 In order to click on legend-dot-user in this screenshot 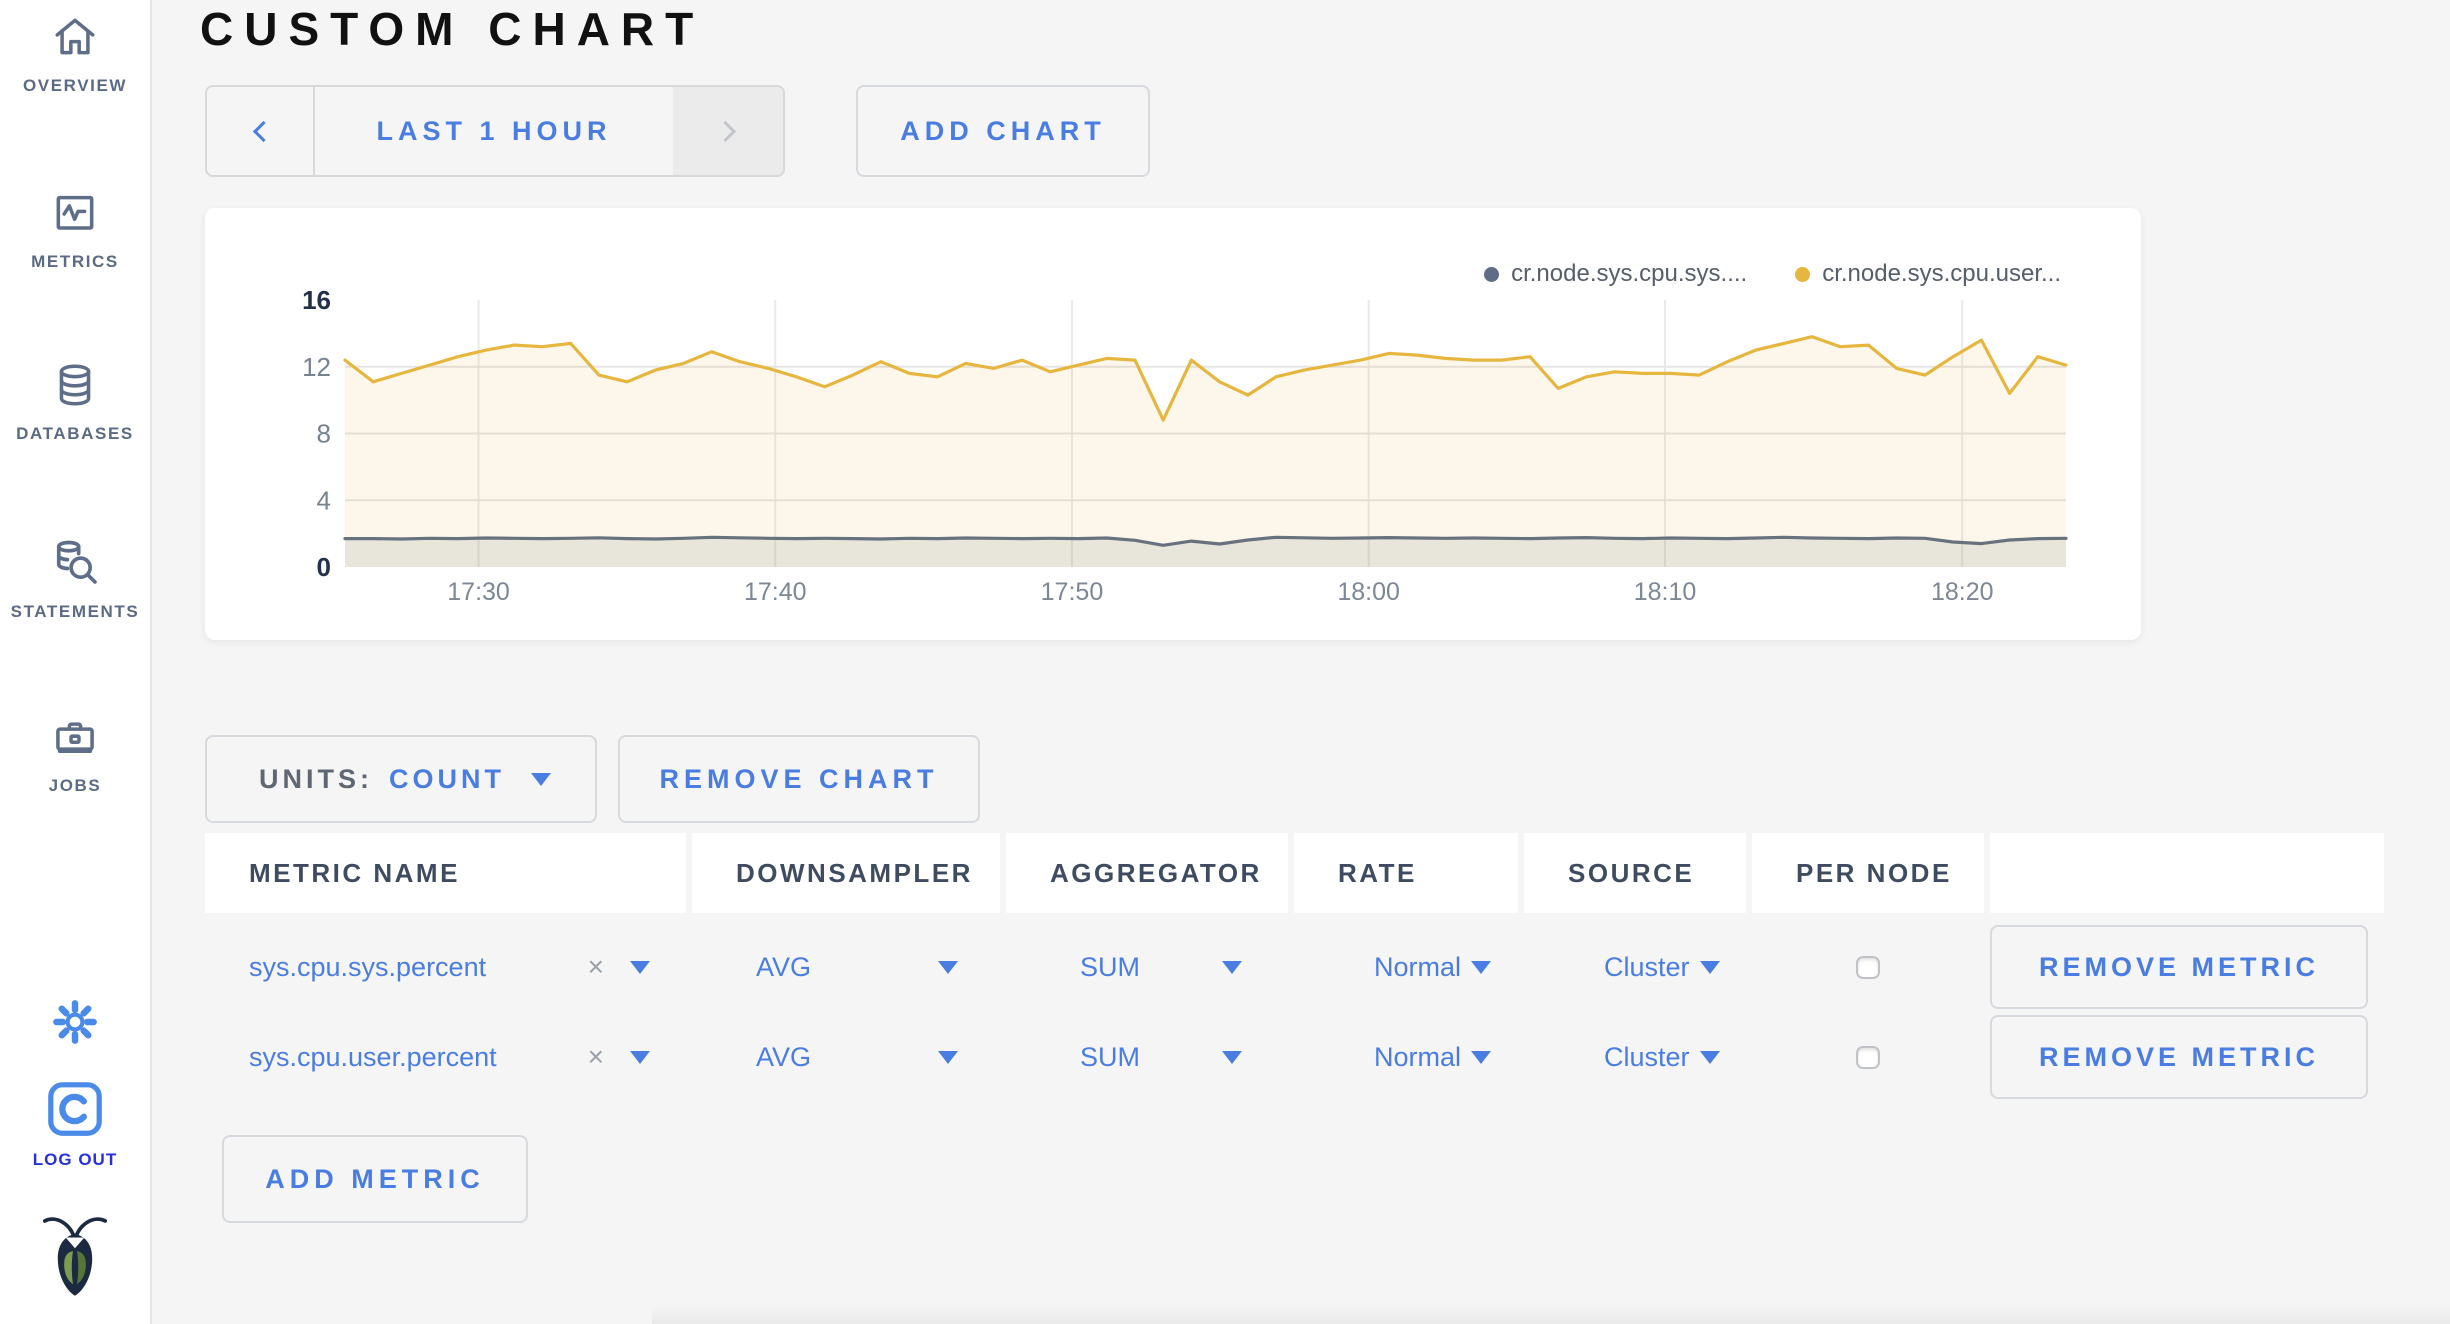, I will do `click(1803, 274)`.